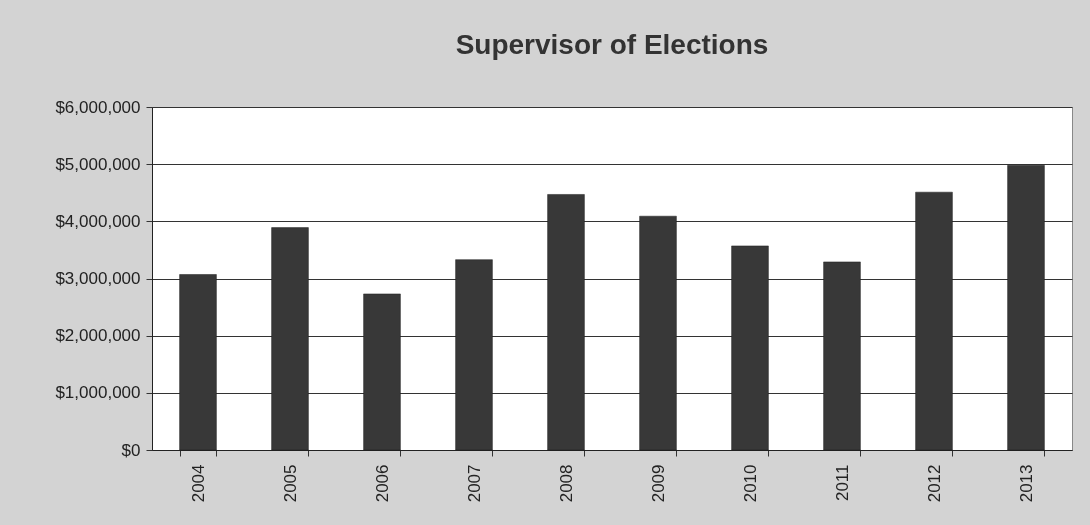 Image resolution: width=1090 pixels, height=525 pixels. What do you see at coordinates (98, 164) in the screenshot?
I see `y-tick-label: $5,000,000` at bounding box center [98, 164].